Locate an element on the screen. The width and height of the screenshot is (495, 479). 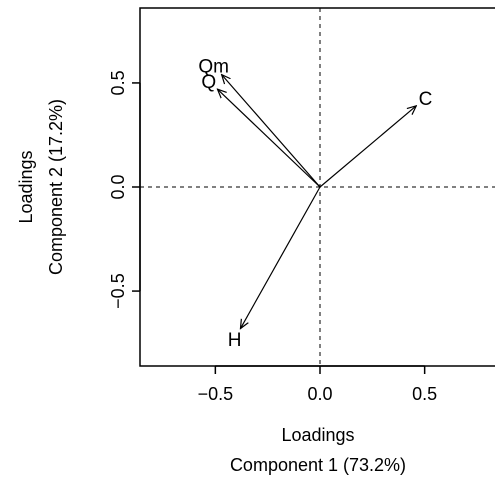
y-axis: −0.5 0.0 0.5 is located at coordinates (124, 189).